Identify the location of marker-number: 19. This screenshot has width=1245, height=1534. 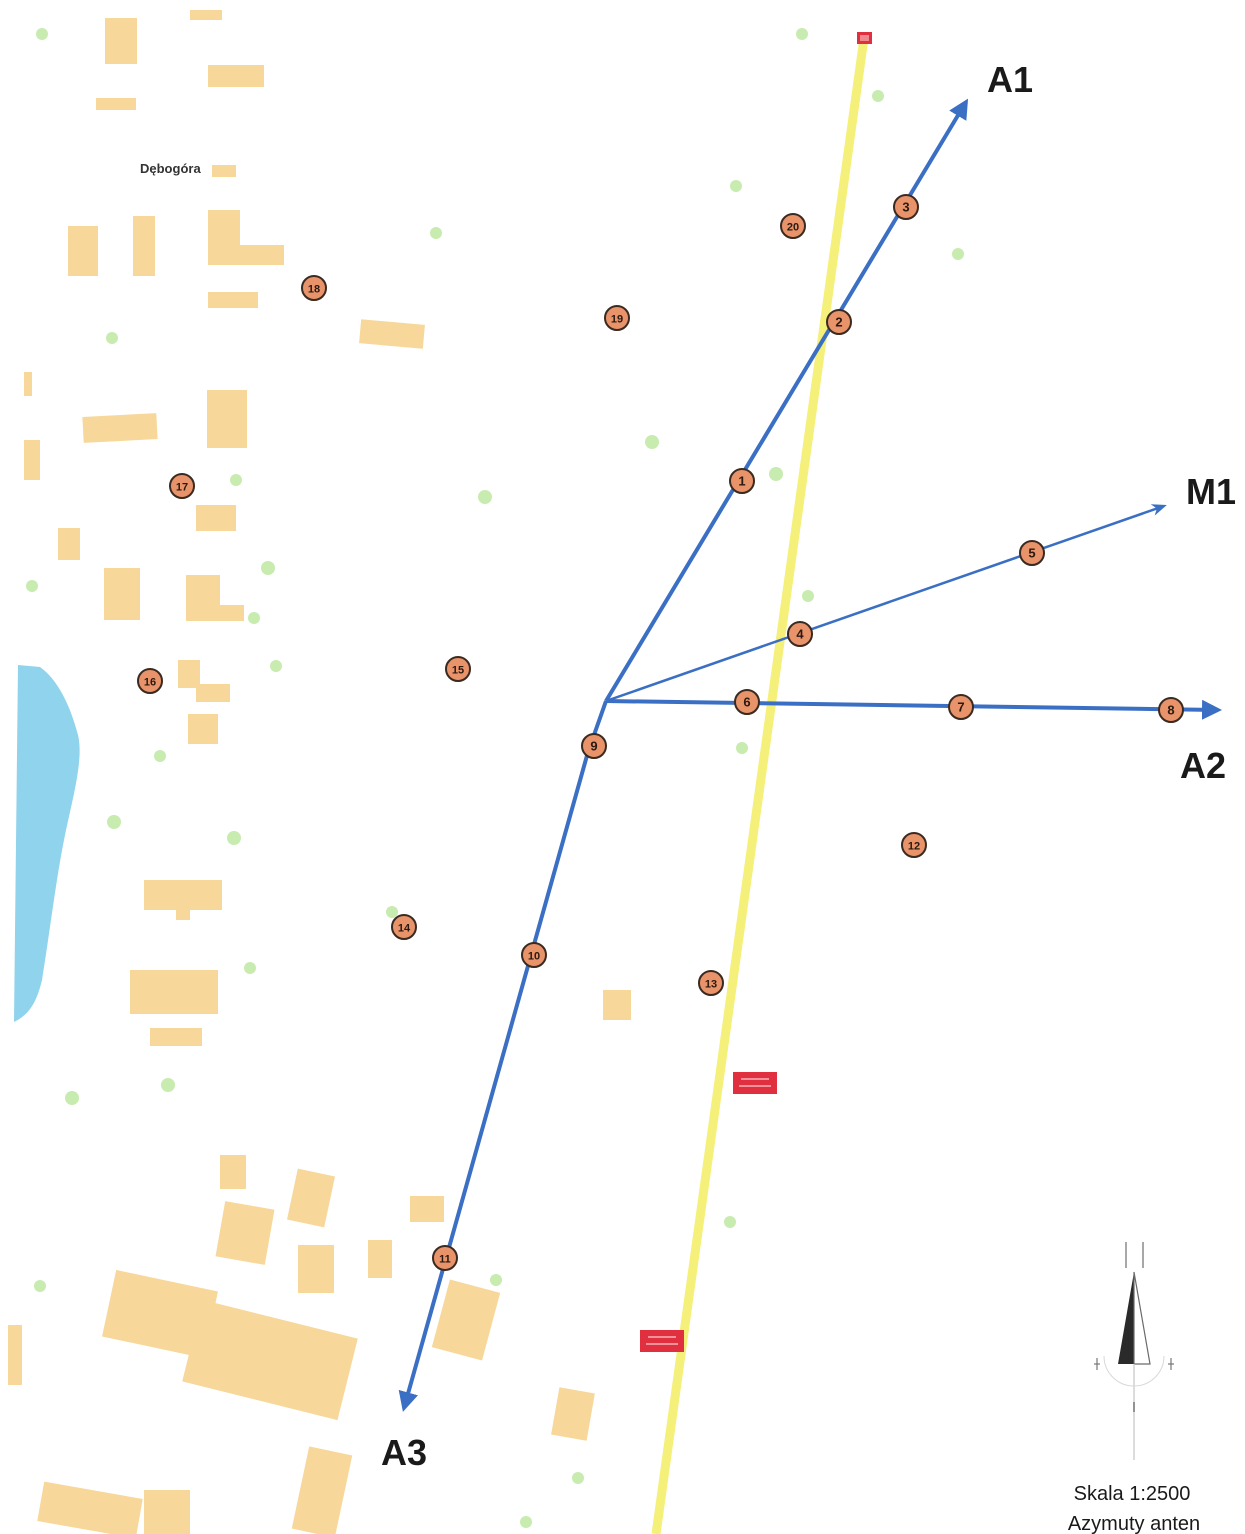
(617, 320).